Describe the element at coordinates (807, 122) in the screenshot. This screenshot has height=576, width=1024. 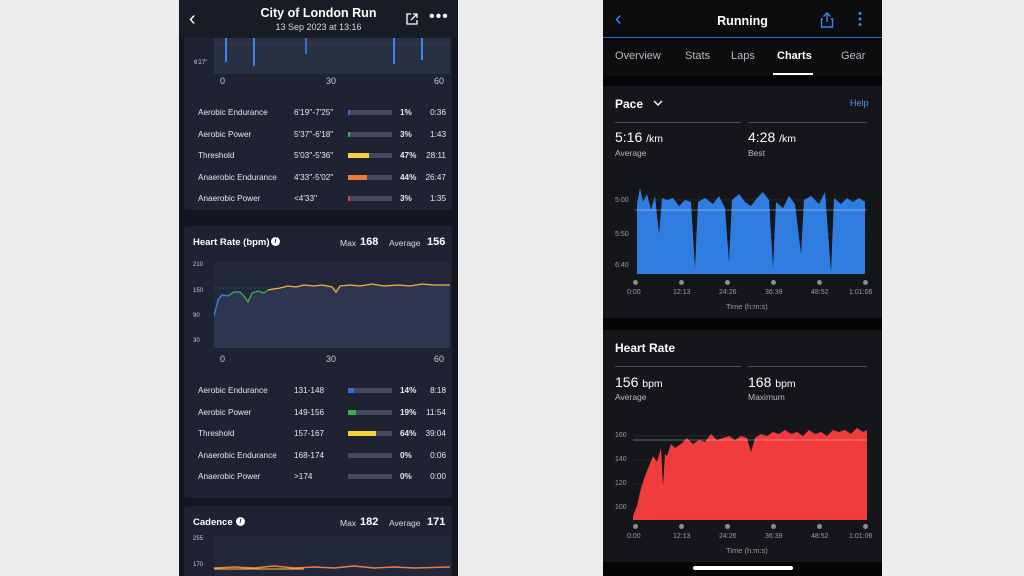
I see `divider` at that location.